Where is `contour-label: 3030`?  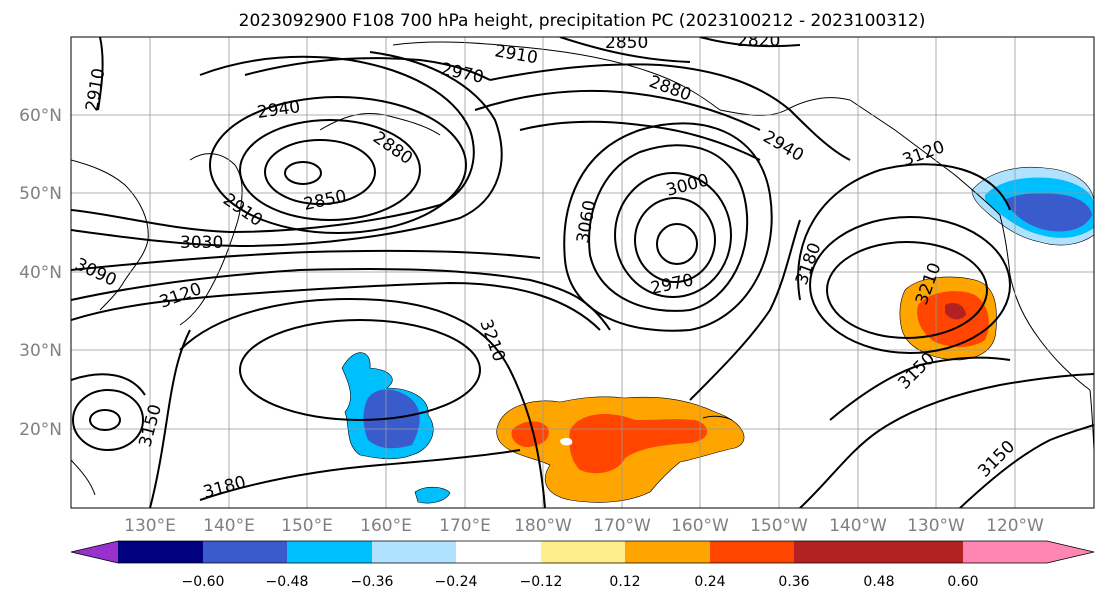 contour-label: 3030 is located at coordinates (201, 243).